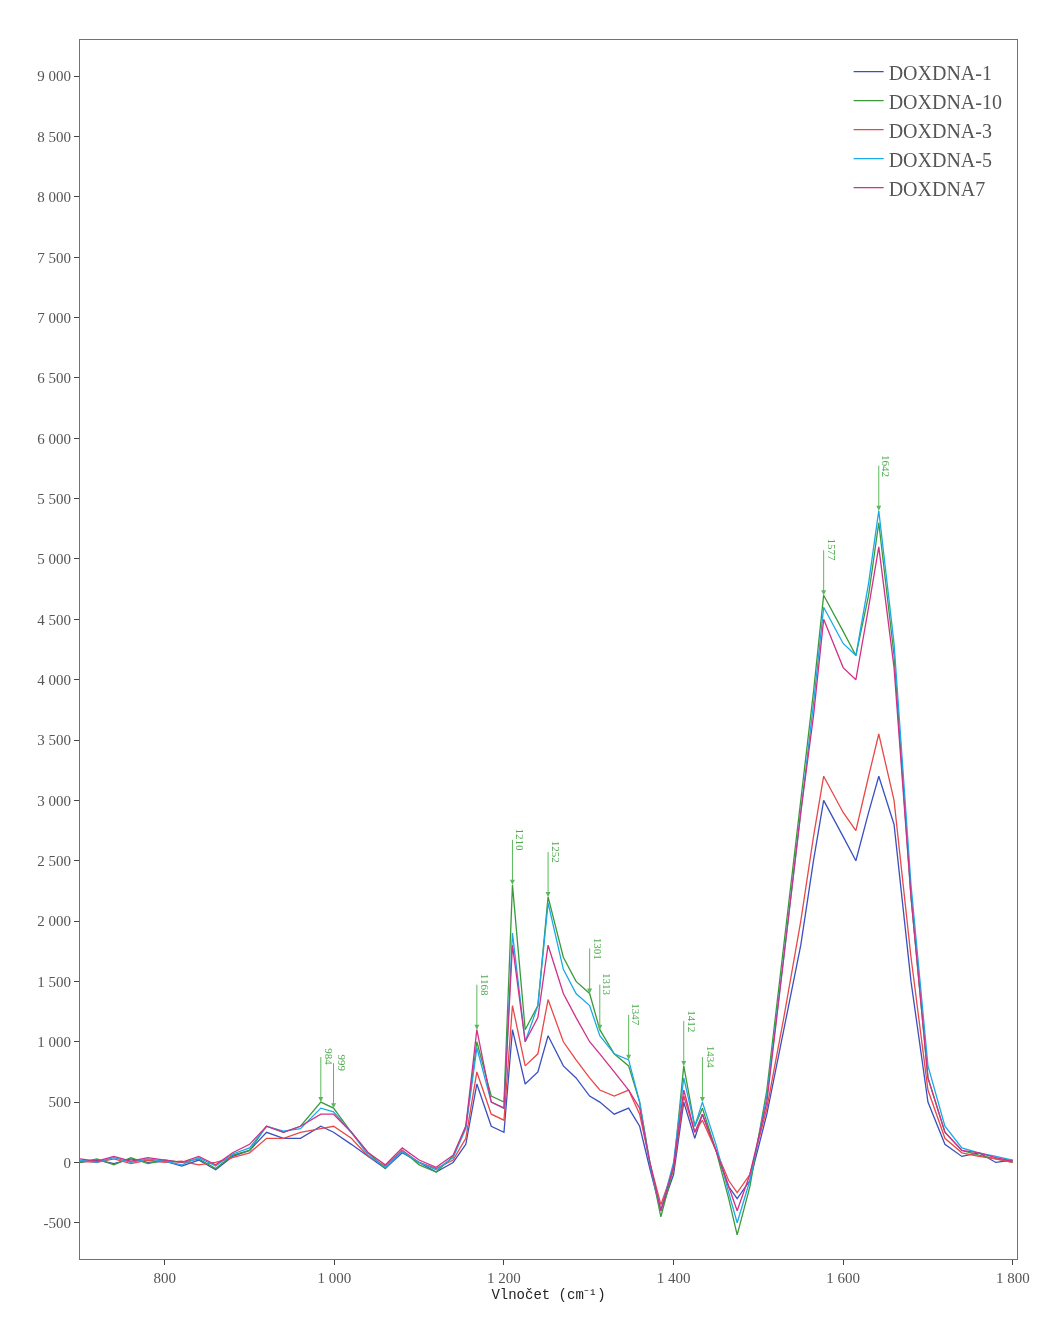  I want to click on annotation: 984, so click(328, 1057).